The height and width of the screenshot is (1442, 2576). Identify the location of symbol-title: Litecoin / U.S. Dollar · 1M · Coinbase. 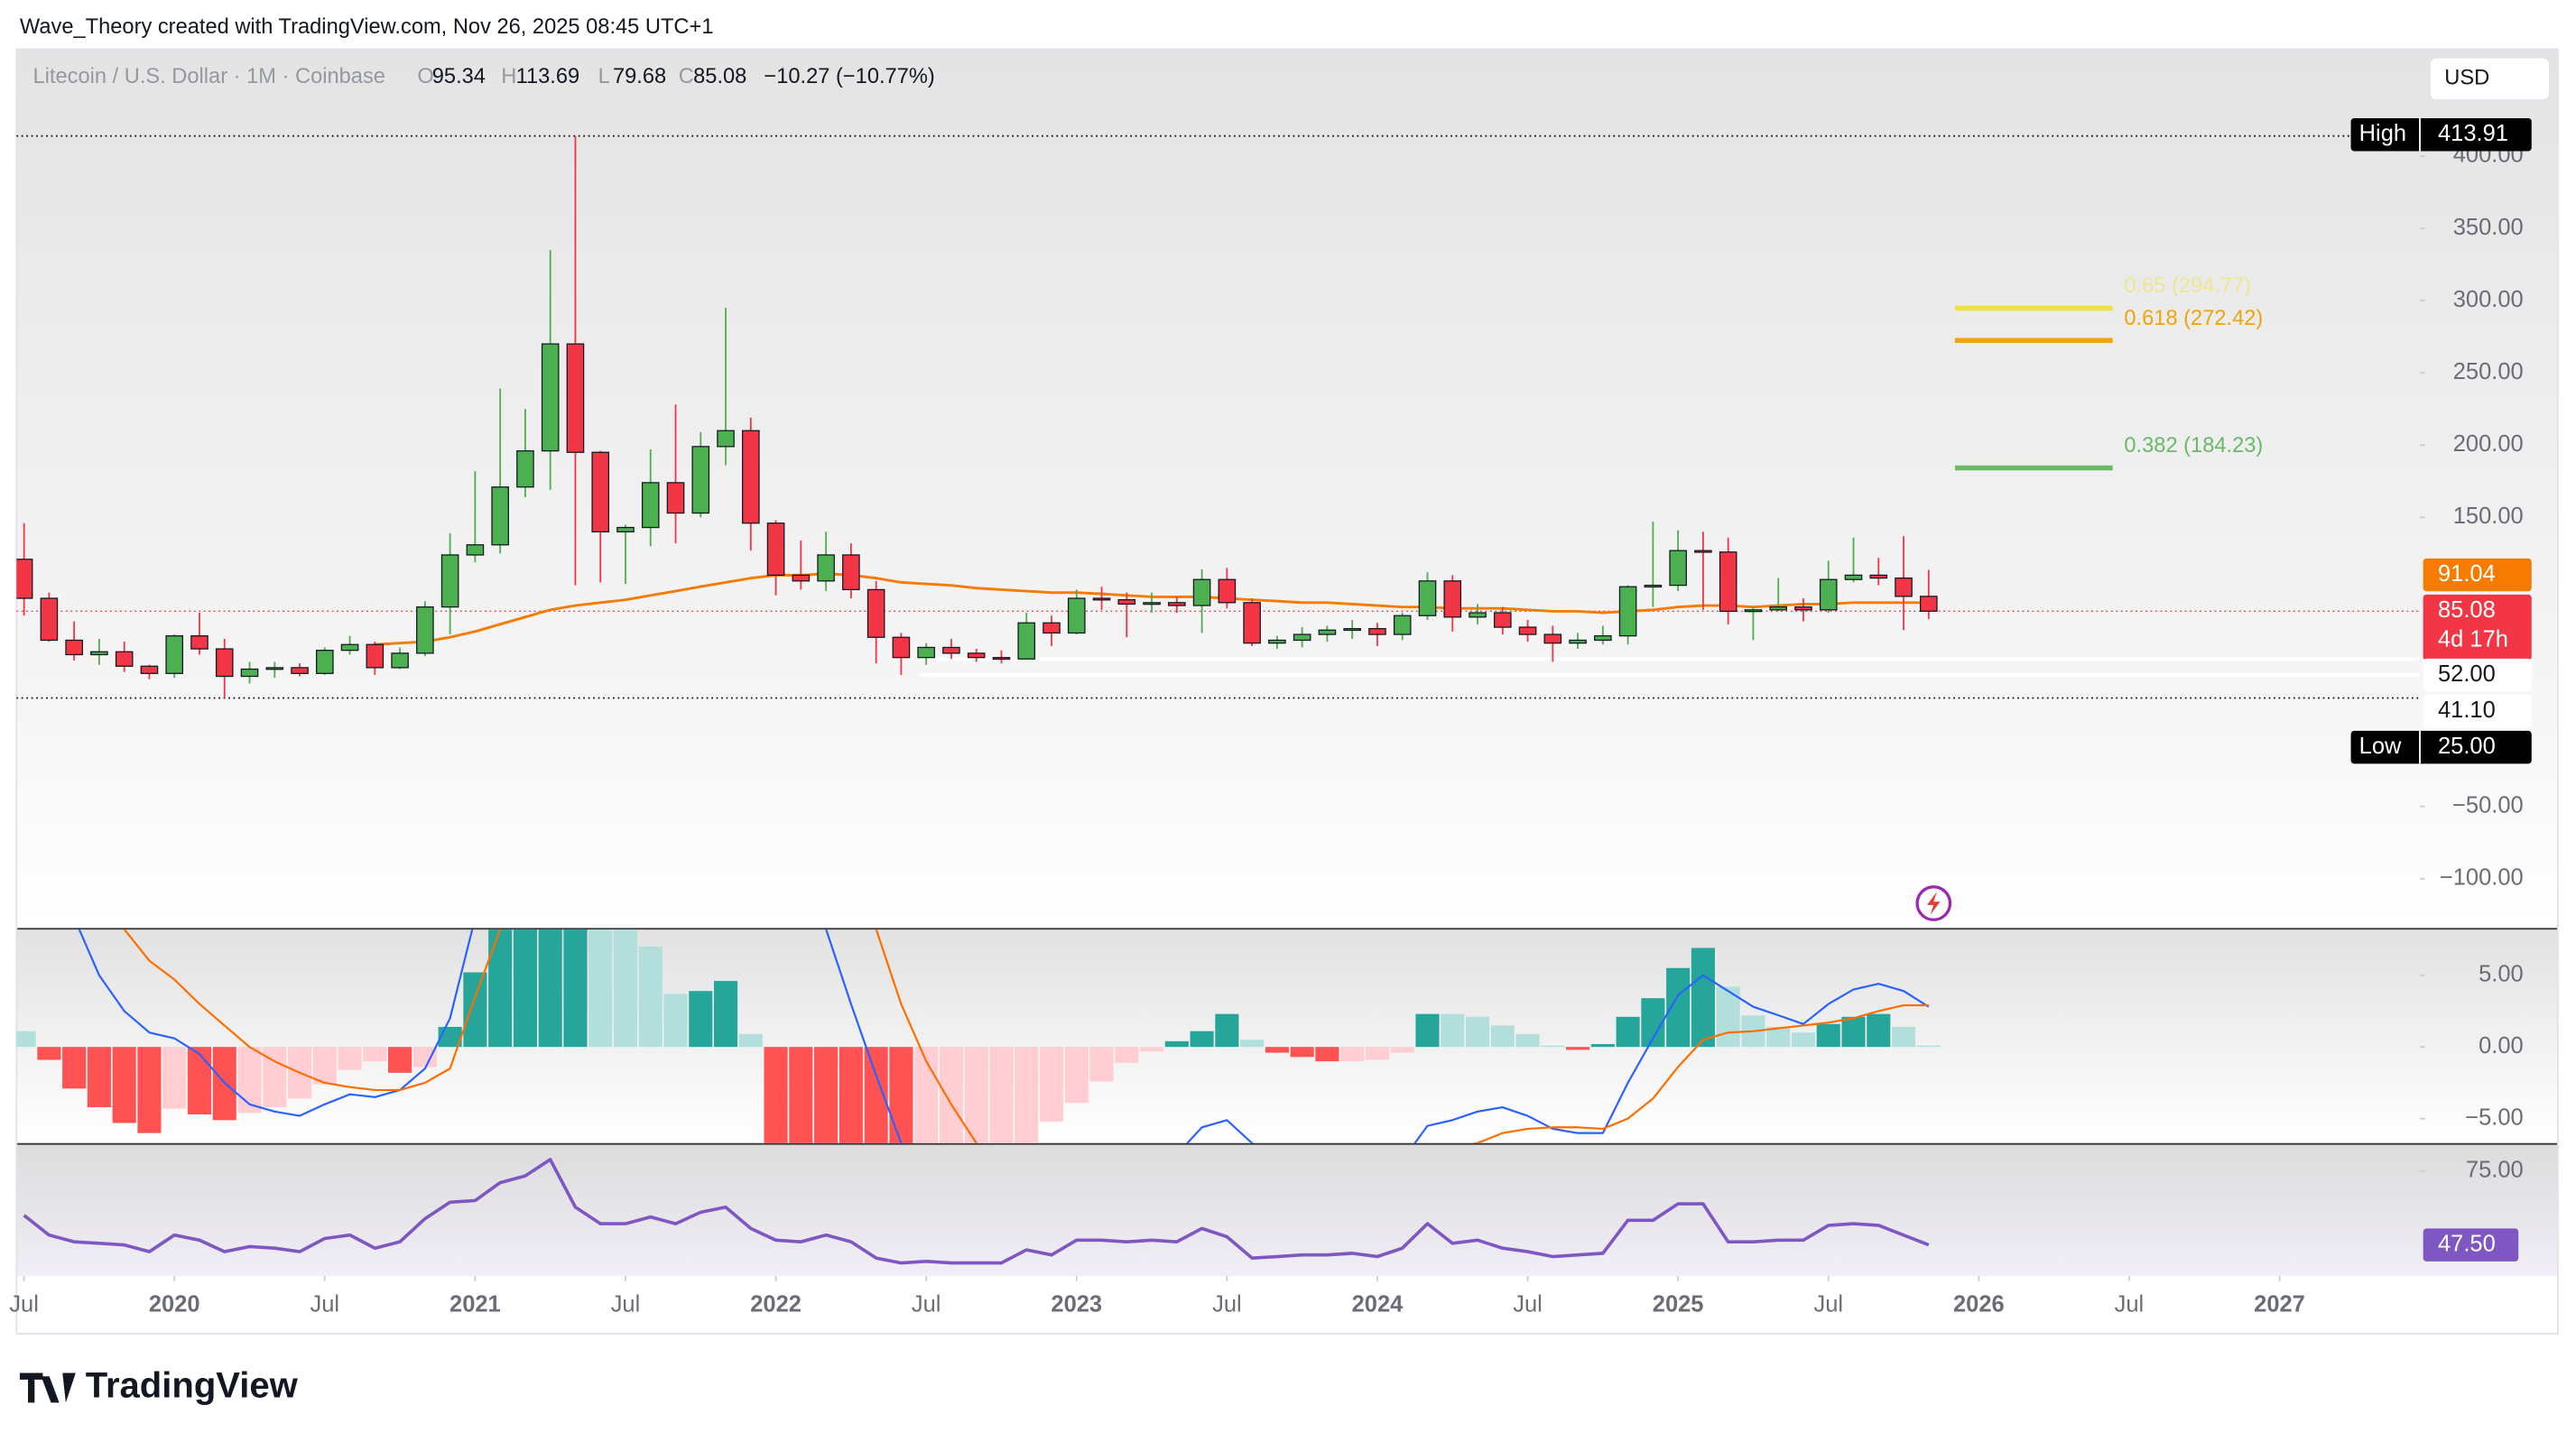
(208, 76).